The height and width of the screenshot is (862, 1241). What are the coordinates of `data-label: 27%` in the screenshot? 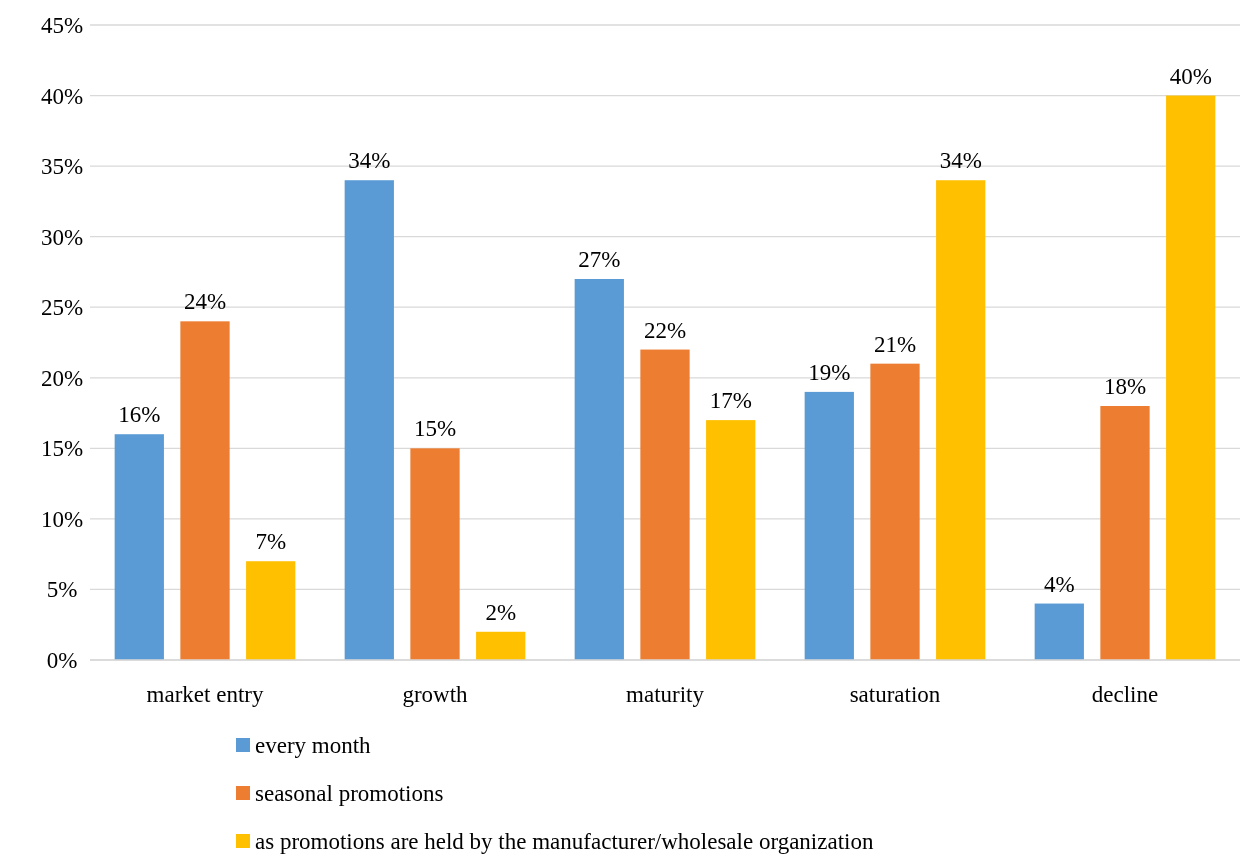 It's located at (599, 259).